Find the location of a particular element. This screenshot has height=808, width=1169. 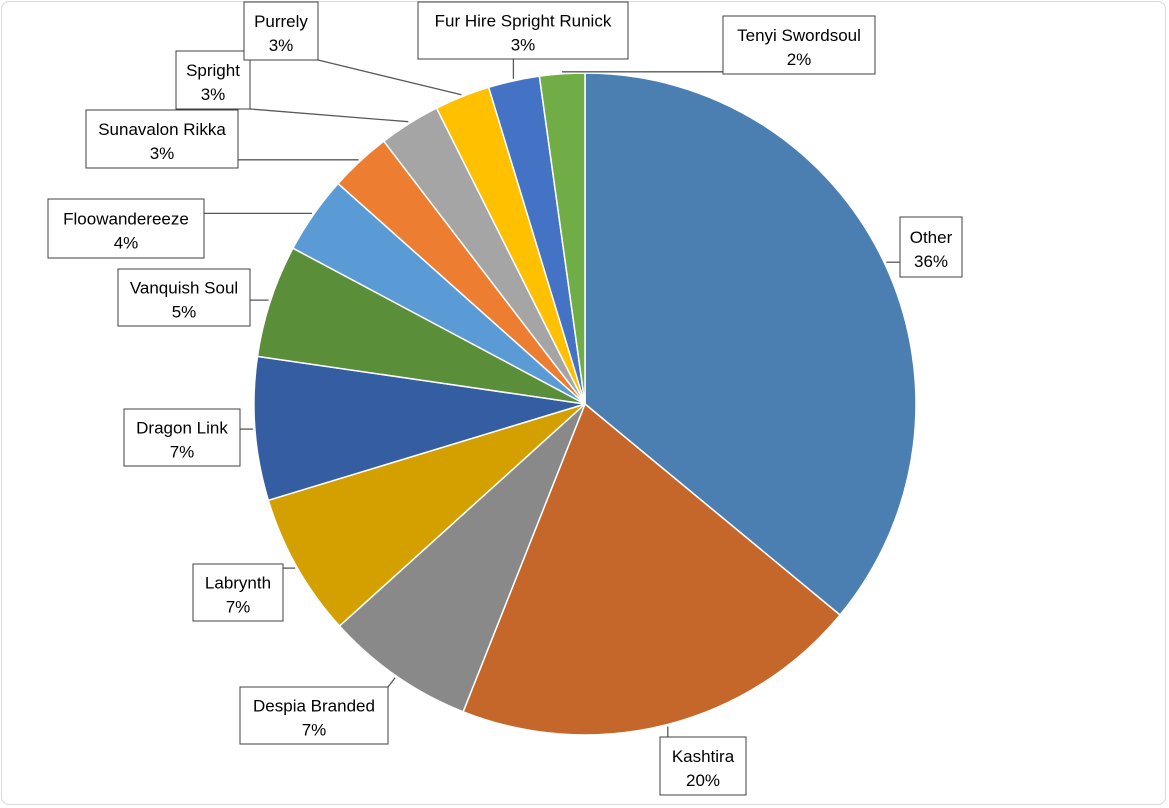

data-label-spright: Spright 3% is located at coordinates (213, 80).